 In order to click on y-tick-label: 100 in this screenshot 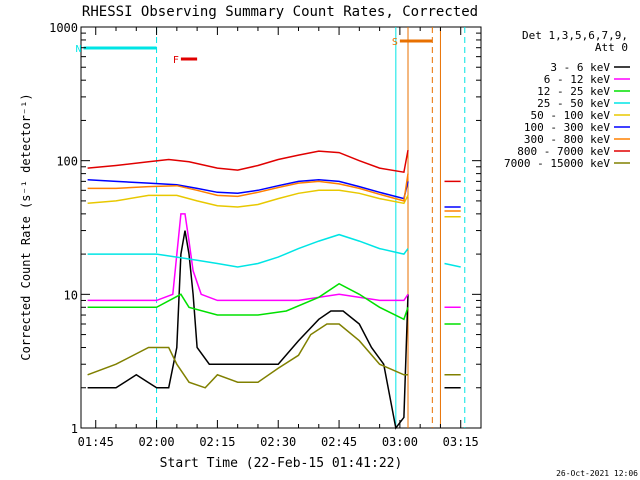, I will do `click(67, 162)`.